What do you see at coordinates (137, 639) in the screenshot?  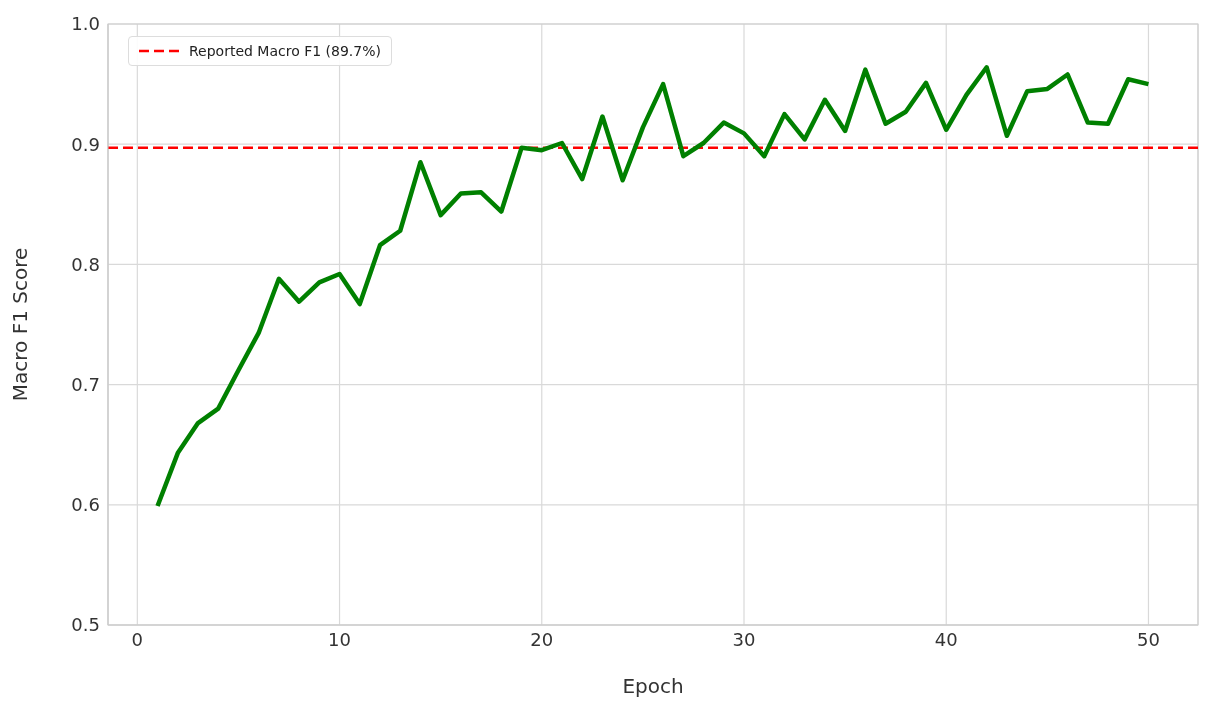 I see `x-tick-label: 0` at bounding box center [137, 639].